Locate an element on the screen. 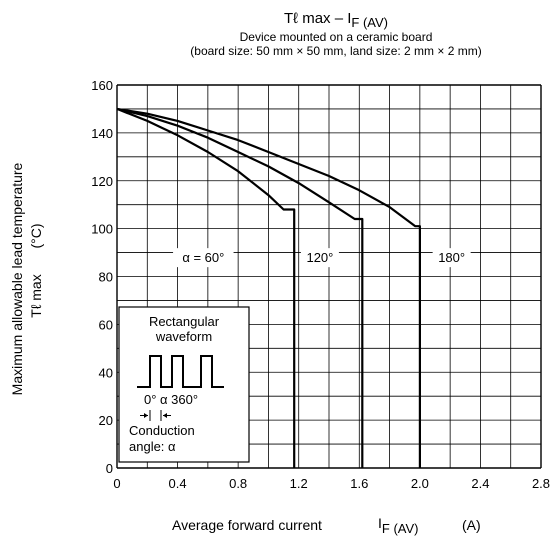 The image size is (559, 542). y-axis-label-1: Maximum allowable lead temperature is located at coordinates (17, 278).